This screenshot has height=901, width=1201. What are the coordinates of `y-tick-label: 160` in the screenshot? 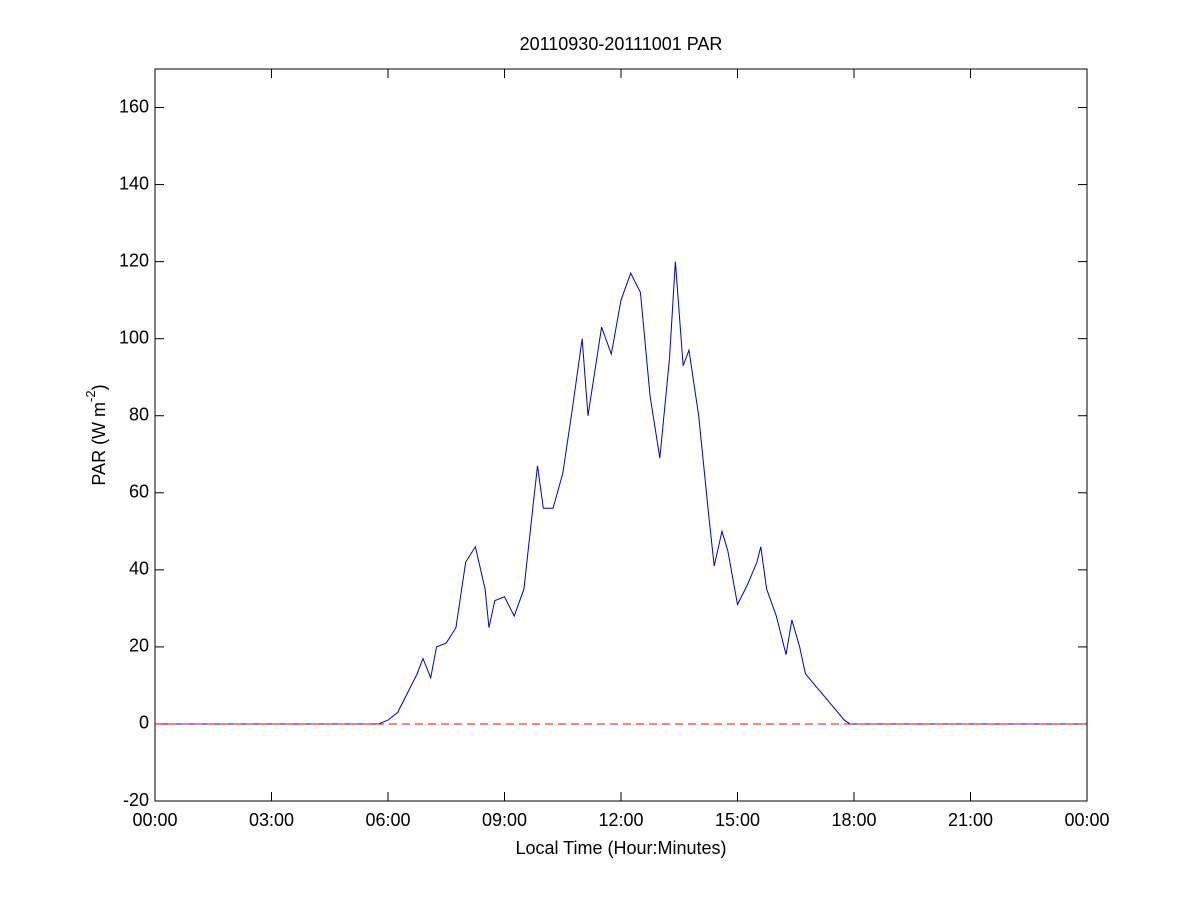 It's located at (134, 106).